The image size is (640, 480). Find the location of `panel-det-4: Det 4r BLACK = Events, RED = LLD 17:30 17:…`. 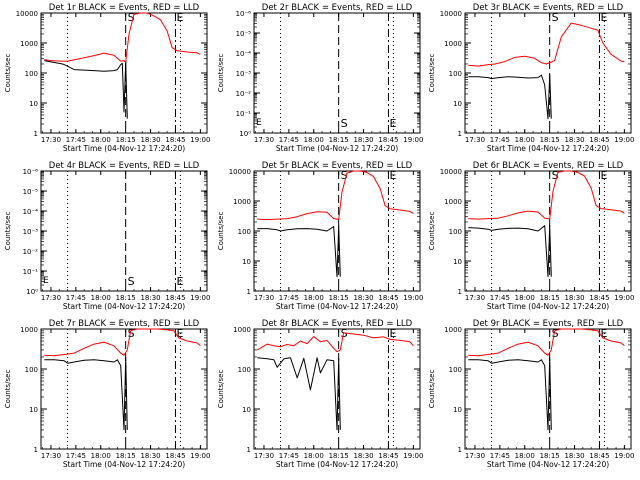

panel-det-4: Det 4r BLACK = Events, RED = LLD 17:30 17:… is located at coordinates (107, 236).